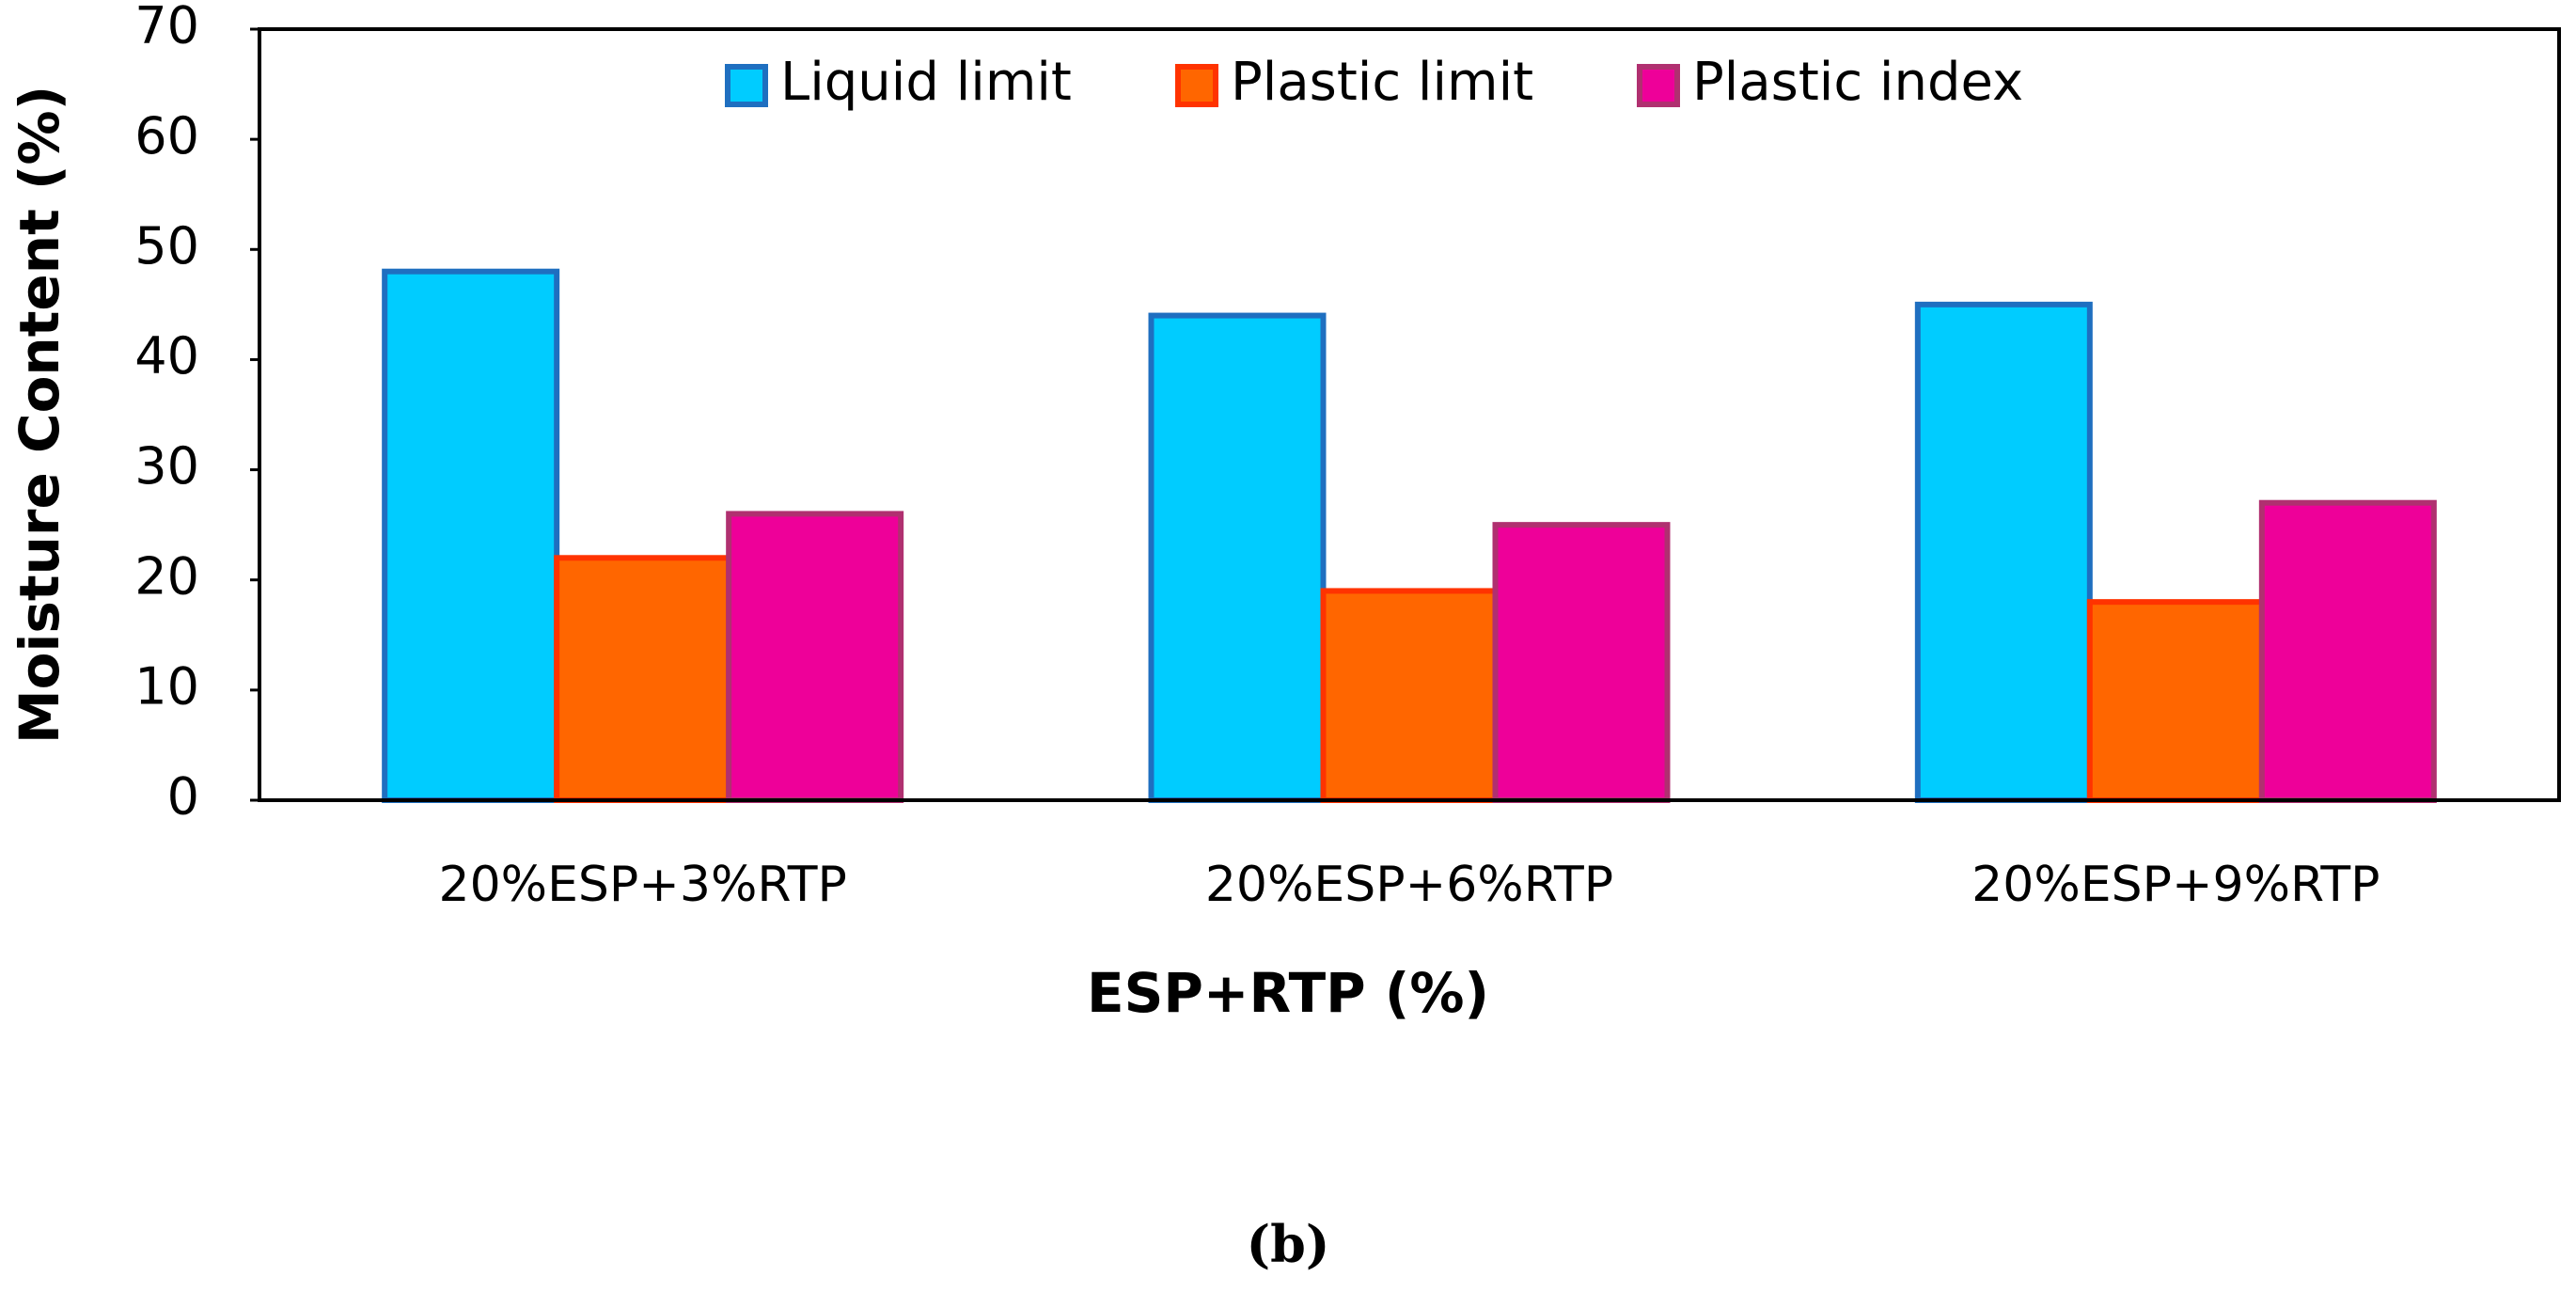 The height and width of the screenshot is (1292, 2576). I want to click on y-axis-title: Moisture Content (%), so click(39, 415).